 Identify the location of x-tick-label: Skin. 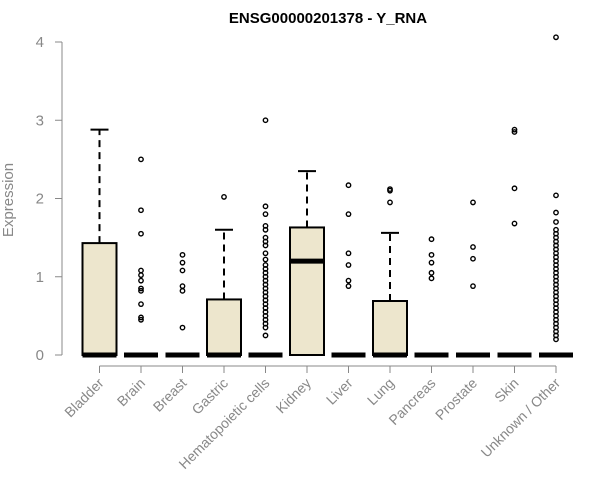
(506, 390).